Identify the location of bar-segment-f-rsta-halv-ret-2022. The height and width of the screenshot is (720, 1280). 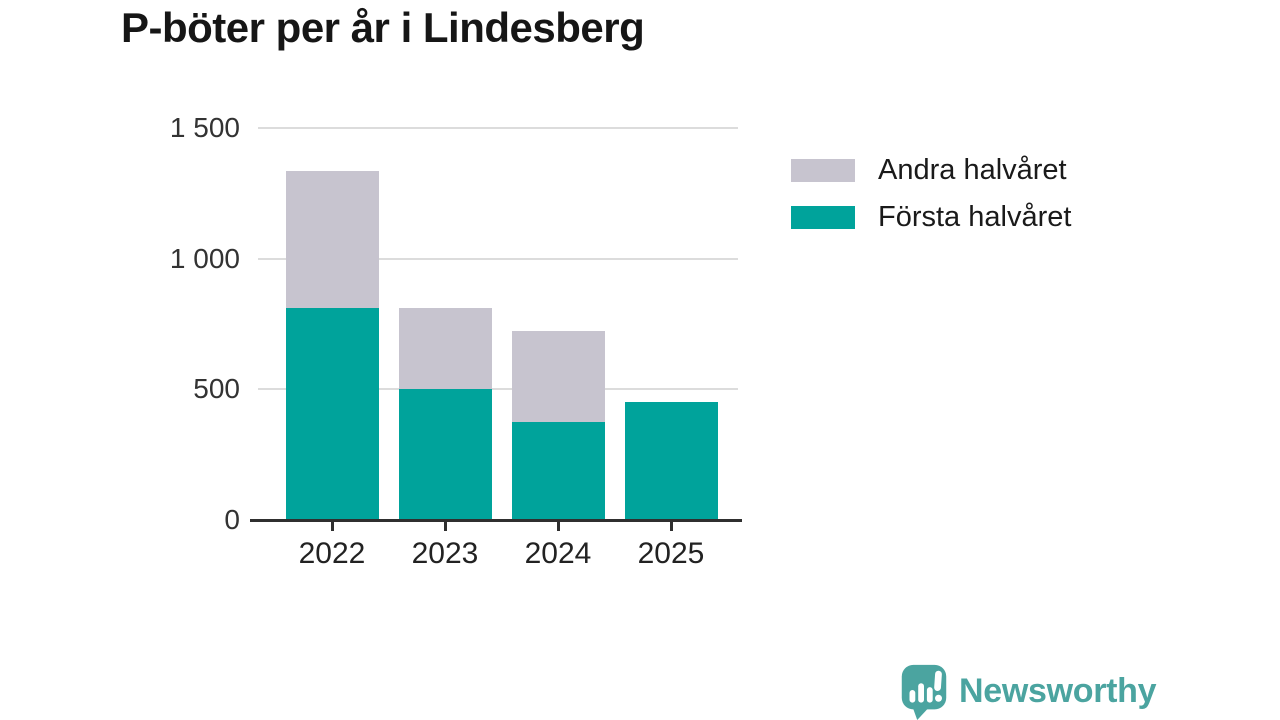
(332, 414).